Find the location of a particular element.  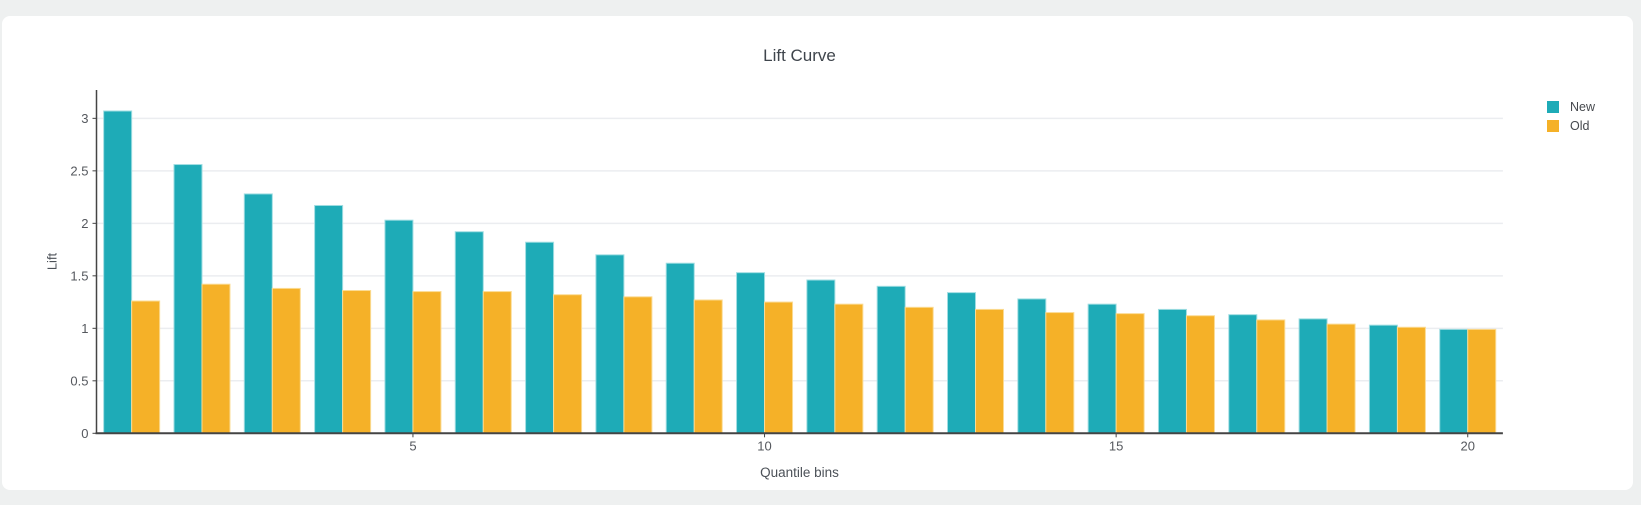

x-axis-title: Quantile bins is located at coordinates (799, 472).